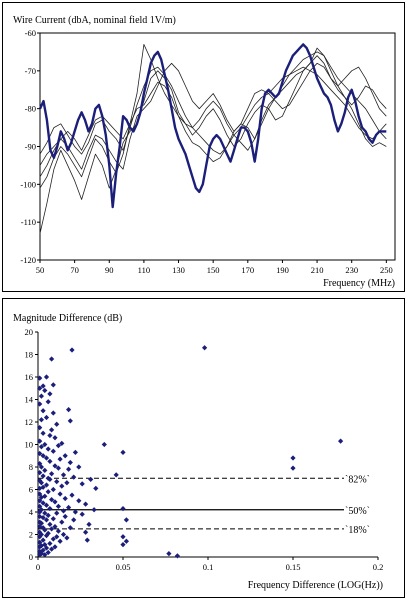 This screenshot has width=409, height=602. What do you see at coordinates (247, 270) in the screenshot?
I see `x-tick-label: 170` at bounding box center [247, 270].